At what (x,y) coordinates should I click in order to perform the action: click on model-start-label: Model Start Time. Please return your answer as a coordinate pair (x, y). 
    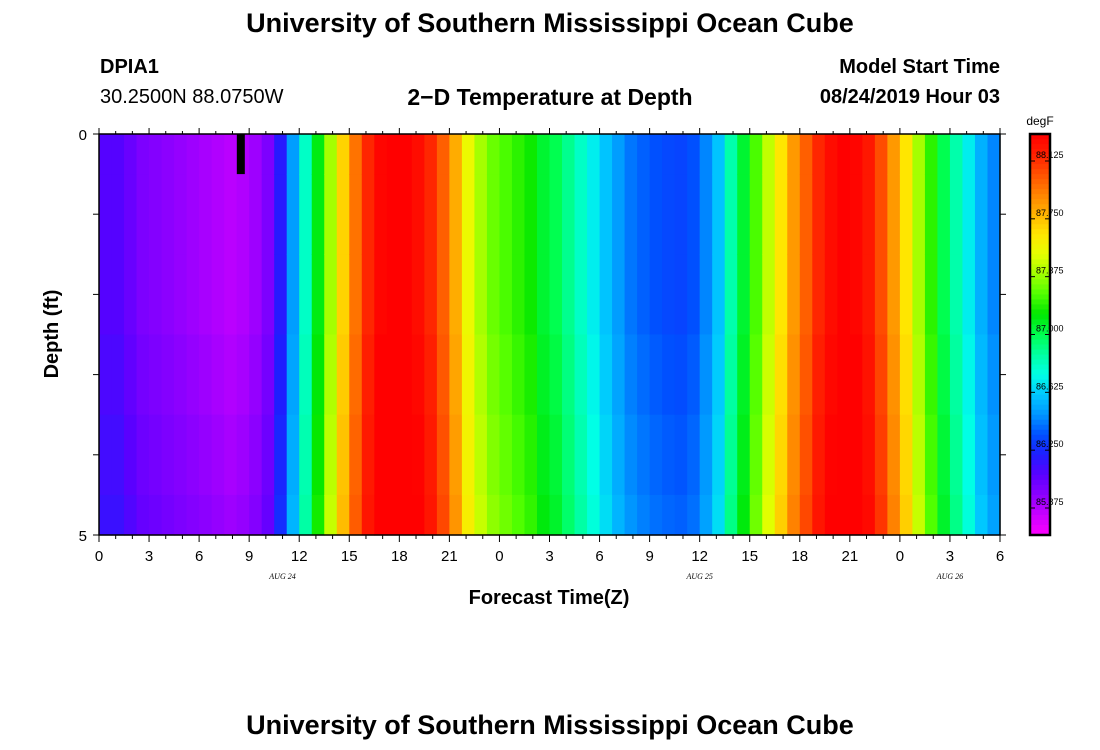
    Looking at the image, I should click on (919, 67).